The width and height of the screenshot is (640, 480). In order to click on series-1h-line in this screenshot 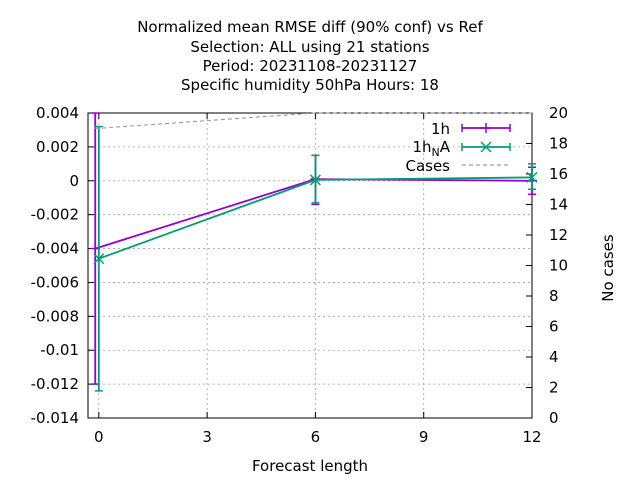, I will do `click(313, 214)`.